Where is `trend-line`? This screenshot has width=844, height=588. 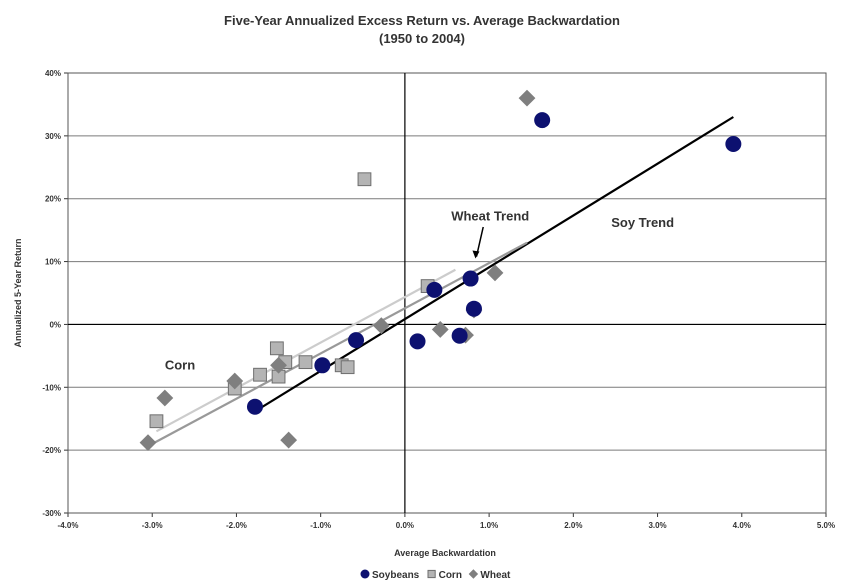
trend-line is located at coordinates (305, 350).